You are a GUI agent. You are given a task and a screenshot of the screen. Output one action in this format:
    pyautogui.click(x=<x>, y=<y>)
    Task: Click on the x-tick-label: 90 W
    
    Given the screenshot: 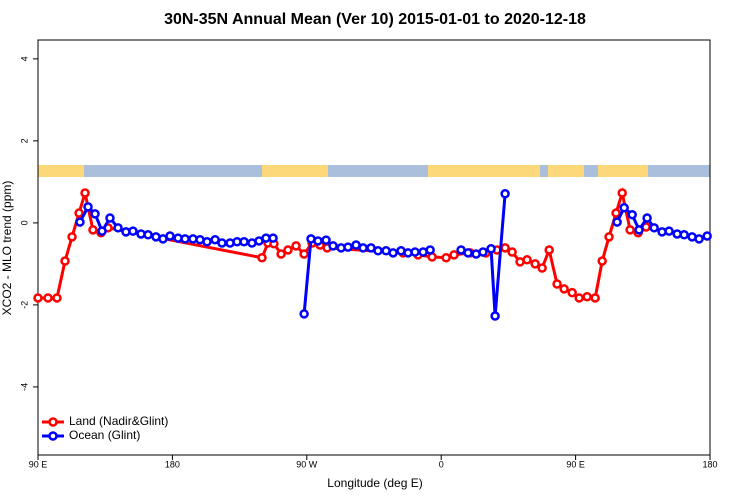 What is the action you would take?
    pyautogui.click(x=307, y=464)
    